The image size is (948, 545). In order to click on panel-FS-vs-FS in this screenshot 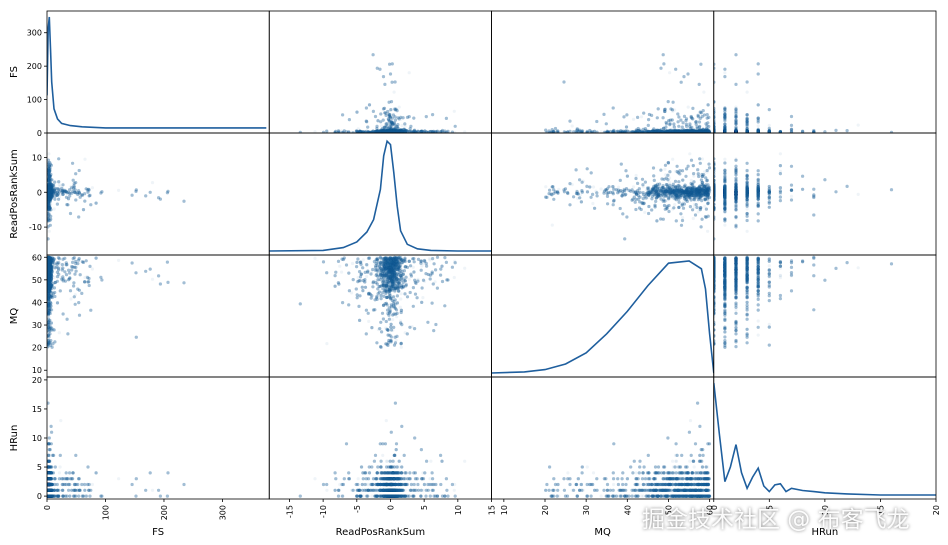, I will do `click(158, 72)`.